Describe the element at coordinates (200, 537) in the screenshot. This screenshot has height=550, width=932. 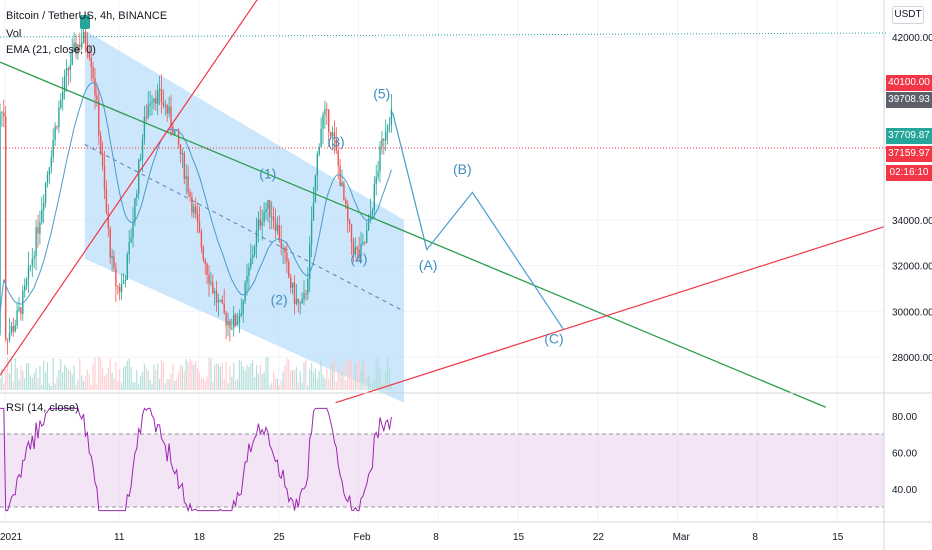
I see `time-tick-label: 18` at that location.